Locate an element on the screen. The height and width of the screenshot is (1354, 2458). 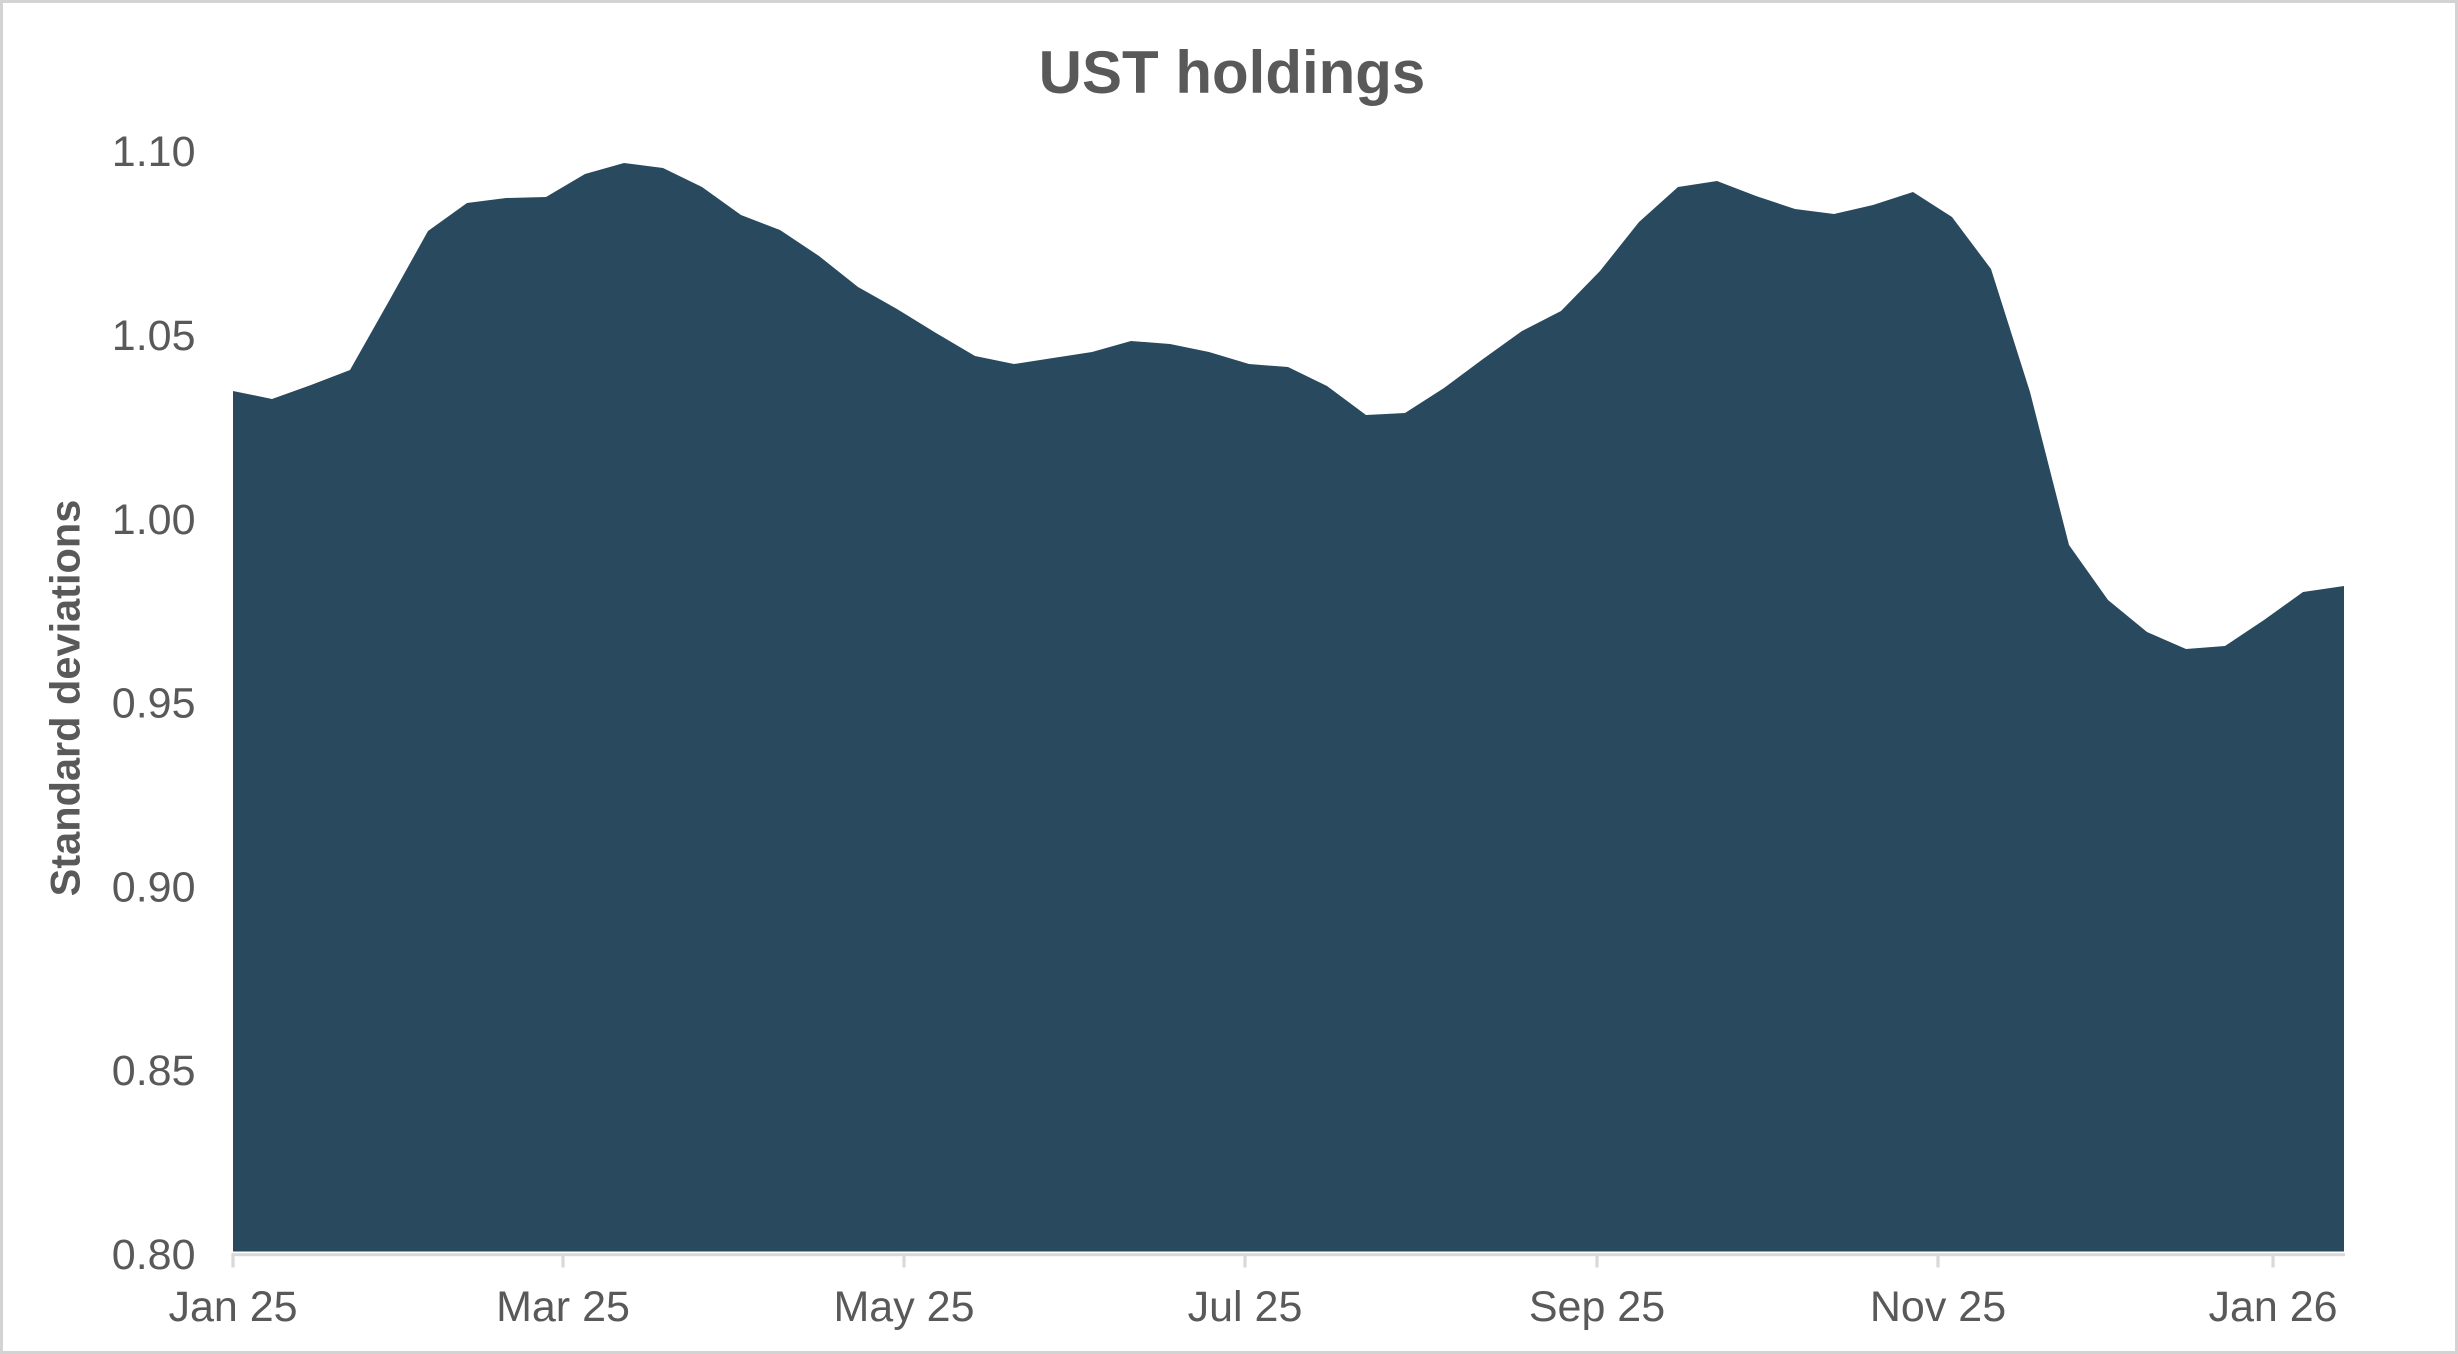
svg-text: May 25 is located at coordinates (903, 1307).